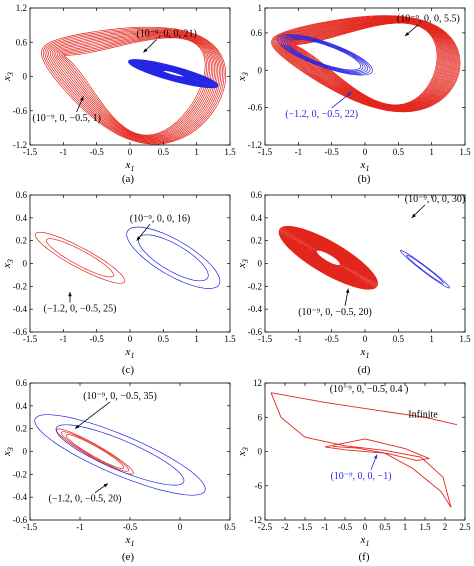  What do you see at coordinates (128, 179) in the screenshot?
I see `panel-caption: (a)` at bounding box center [128, 179].